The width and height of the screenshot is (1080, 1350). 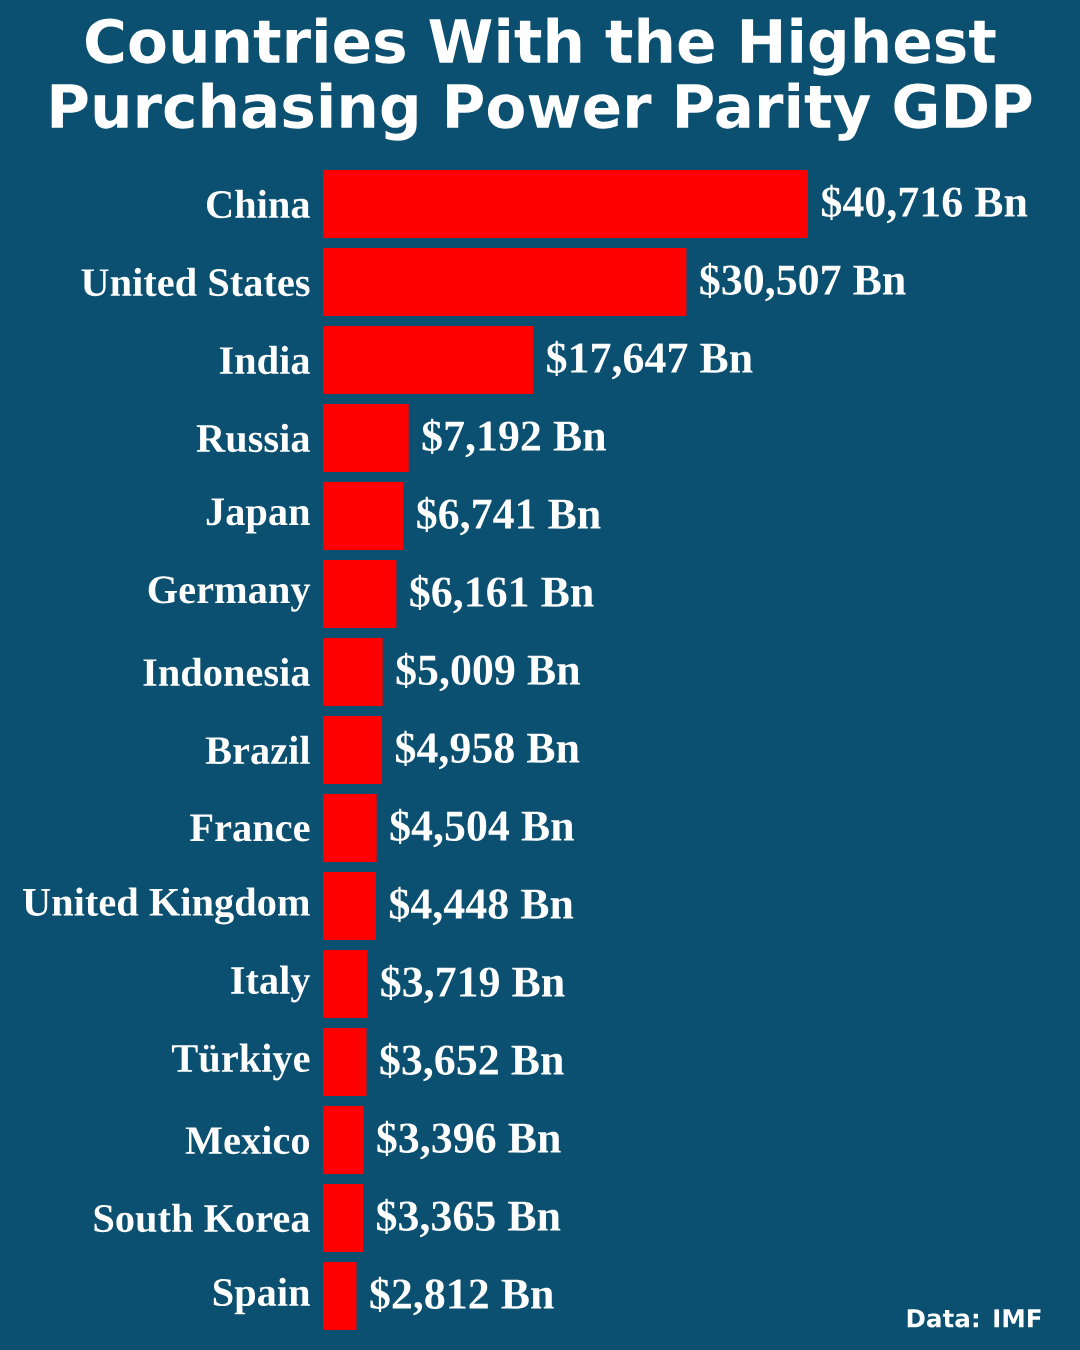 What do you see at coordinates (257, 750) in the screenshot?
I see `y-tick-label: Brazil` at bounding box center [257, 750].